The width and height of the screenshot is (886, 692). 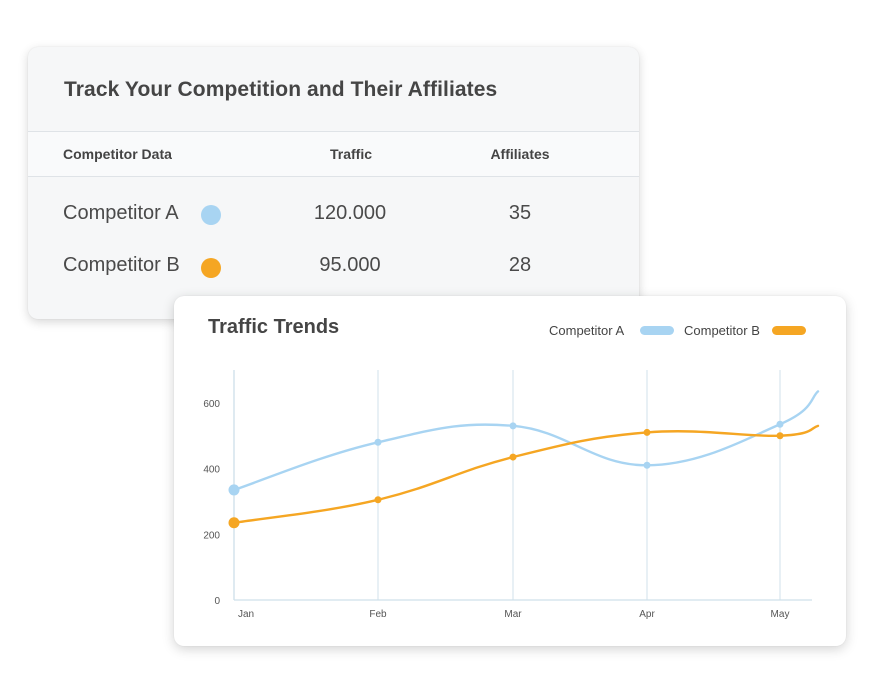 What do you see at coordinates (121, 265) in the screenshot?
I see `competitor-name: Competitor B` at bounding box center [121, 265].